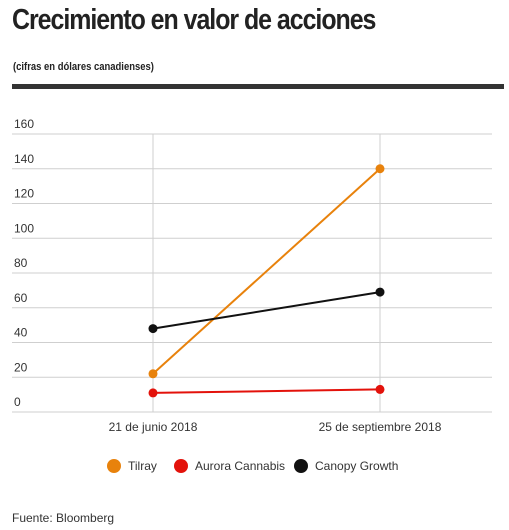 The image size is (509, 530). Describe the element at coordinates (194, 20) in the screenshot. I see `chart-title: Crecimiento en valor de acciones` at that location.